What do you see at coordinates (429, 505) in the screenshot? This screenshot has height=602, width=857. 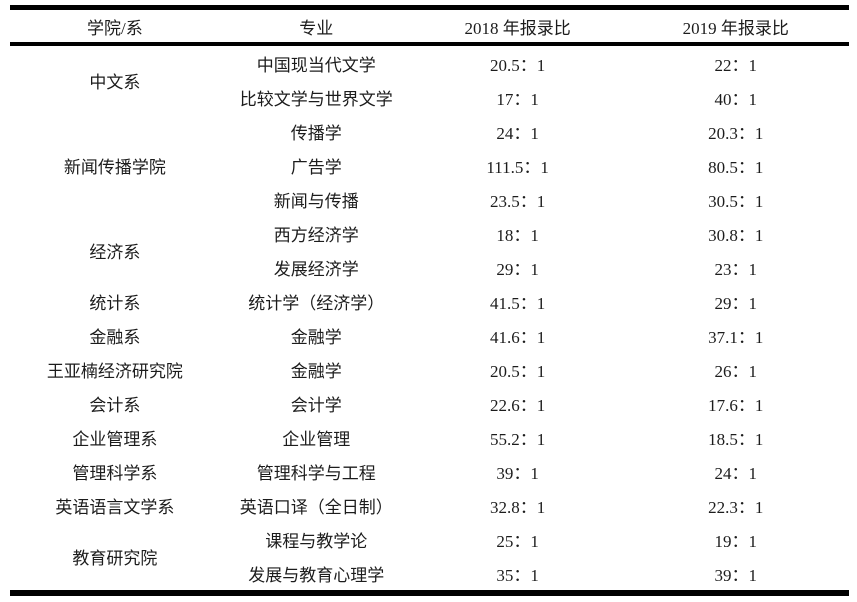 I see `table-row: 英语语言文学系 英语口译（全日制） 32.8：1 22.3：1` at bounding box center [429, 505].